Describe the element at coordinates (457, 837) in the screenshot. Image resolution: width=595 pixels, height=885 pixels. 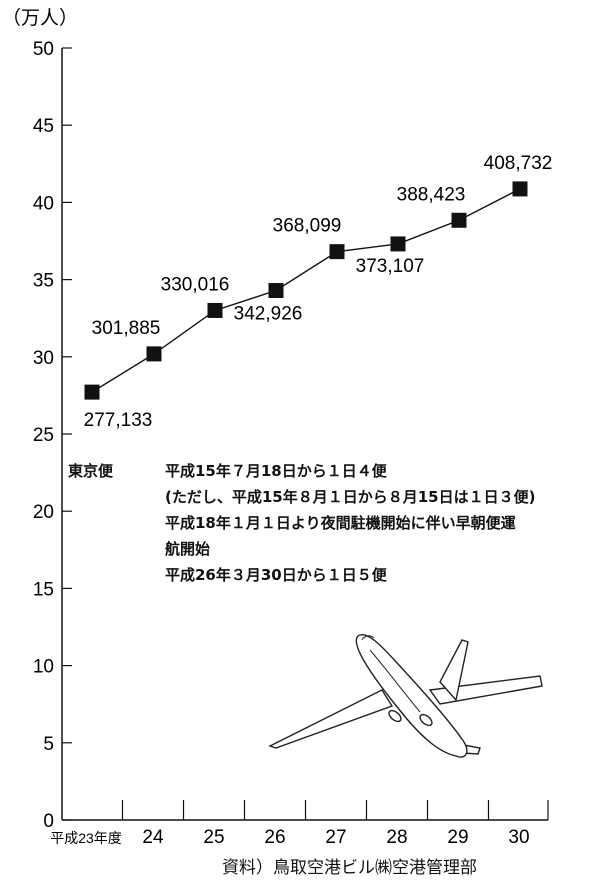
I see `x-tick-label: 29` at that location.